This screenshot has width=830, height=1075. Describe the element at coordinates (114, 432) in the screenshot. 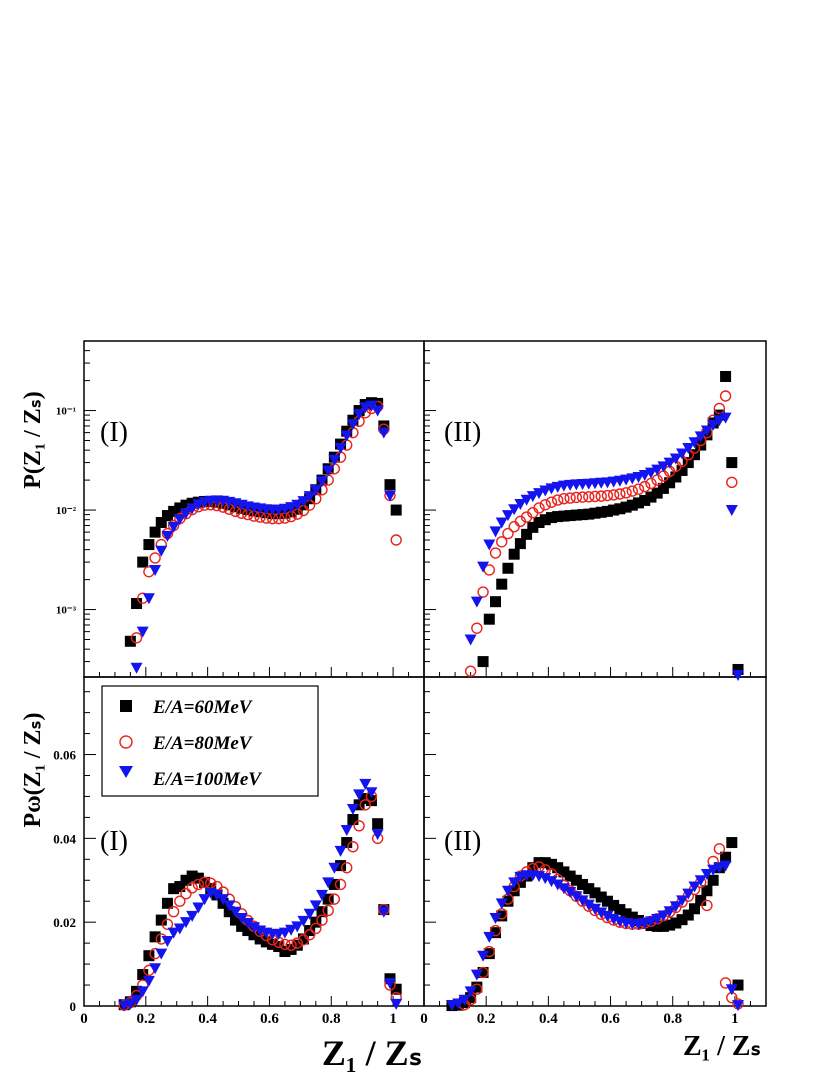

I see `panel-label-top-left: (I)` at that location.